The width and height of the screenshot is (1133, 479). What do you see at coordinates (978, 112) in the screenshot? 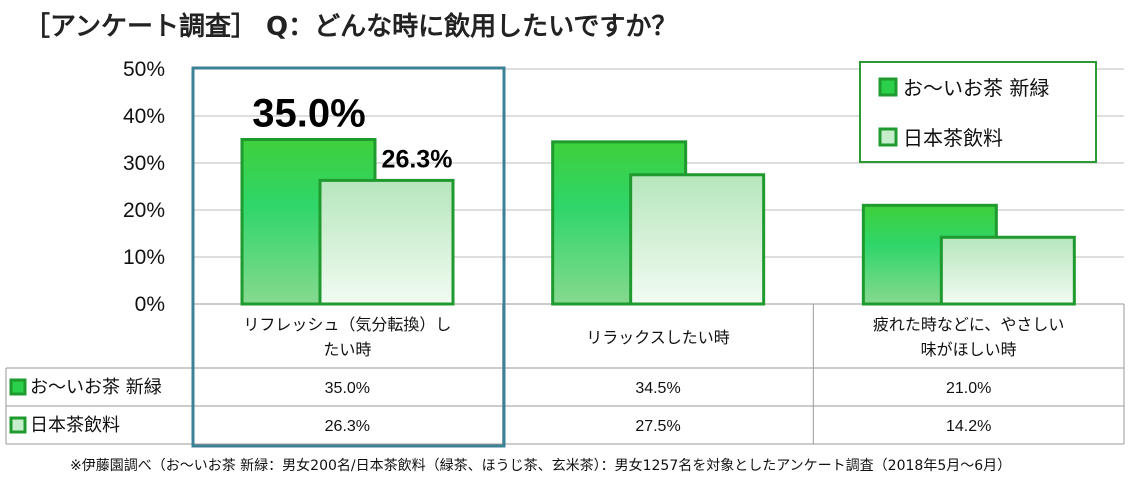
I see `legend-box` at bounding box center [978, 112].